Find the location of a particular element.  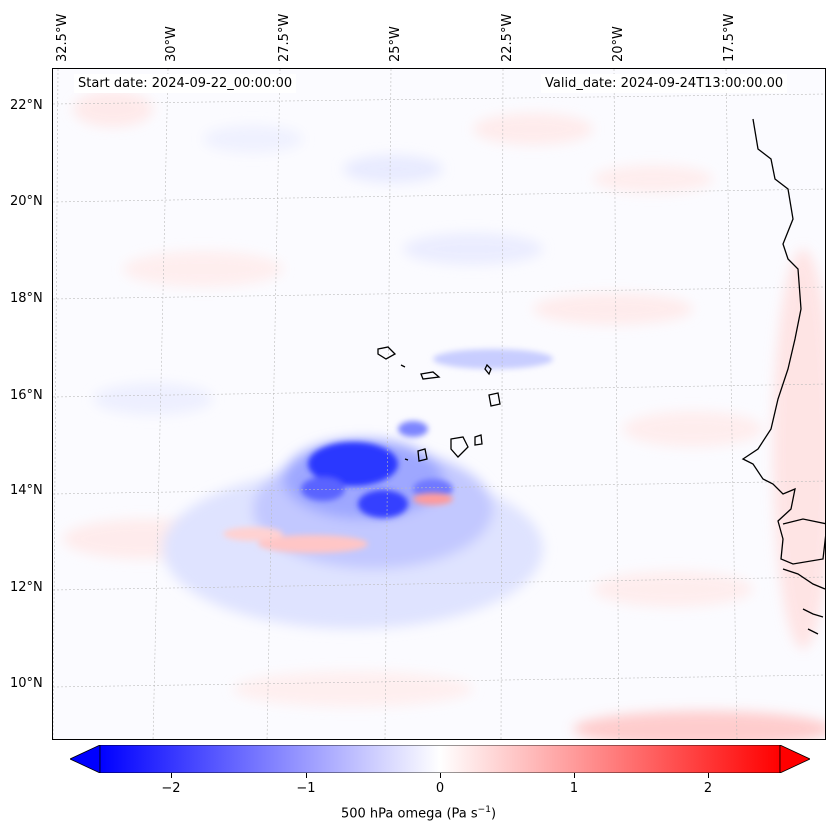

latitude-label: 12°N is located at coordinates (26, 587).